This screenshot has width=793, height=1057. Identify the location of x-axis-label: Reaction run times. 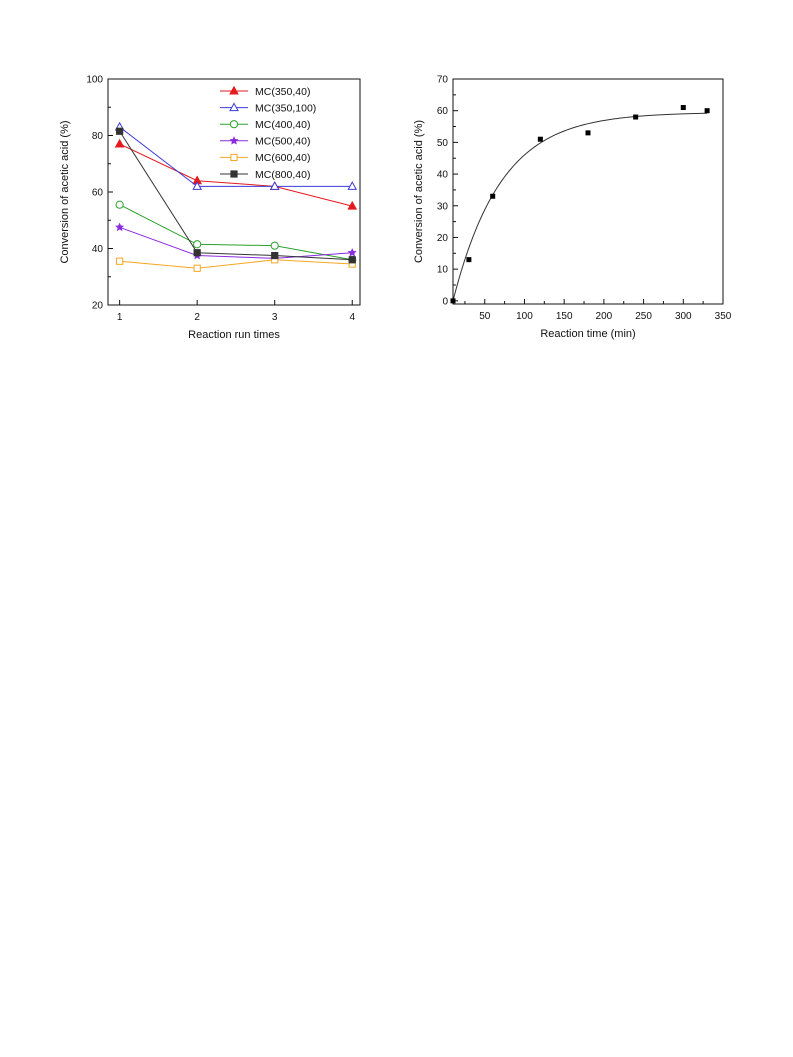
(234, 335).